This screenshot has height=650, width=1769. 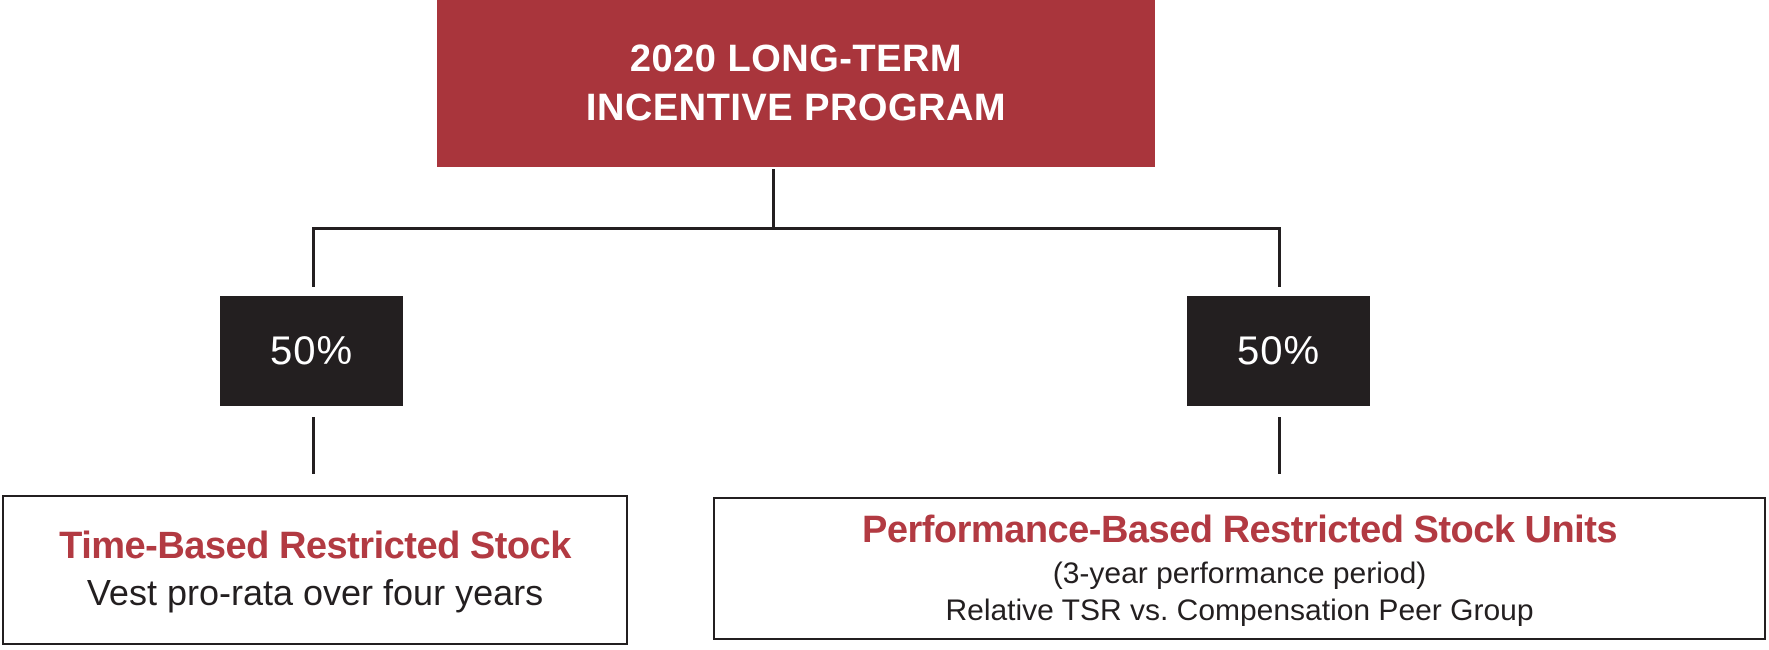 I want to click on right-percent-node: 50%, so click(x=1278, y=351).